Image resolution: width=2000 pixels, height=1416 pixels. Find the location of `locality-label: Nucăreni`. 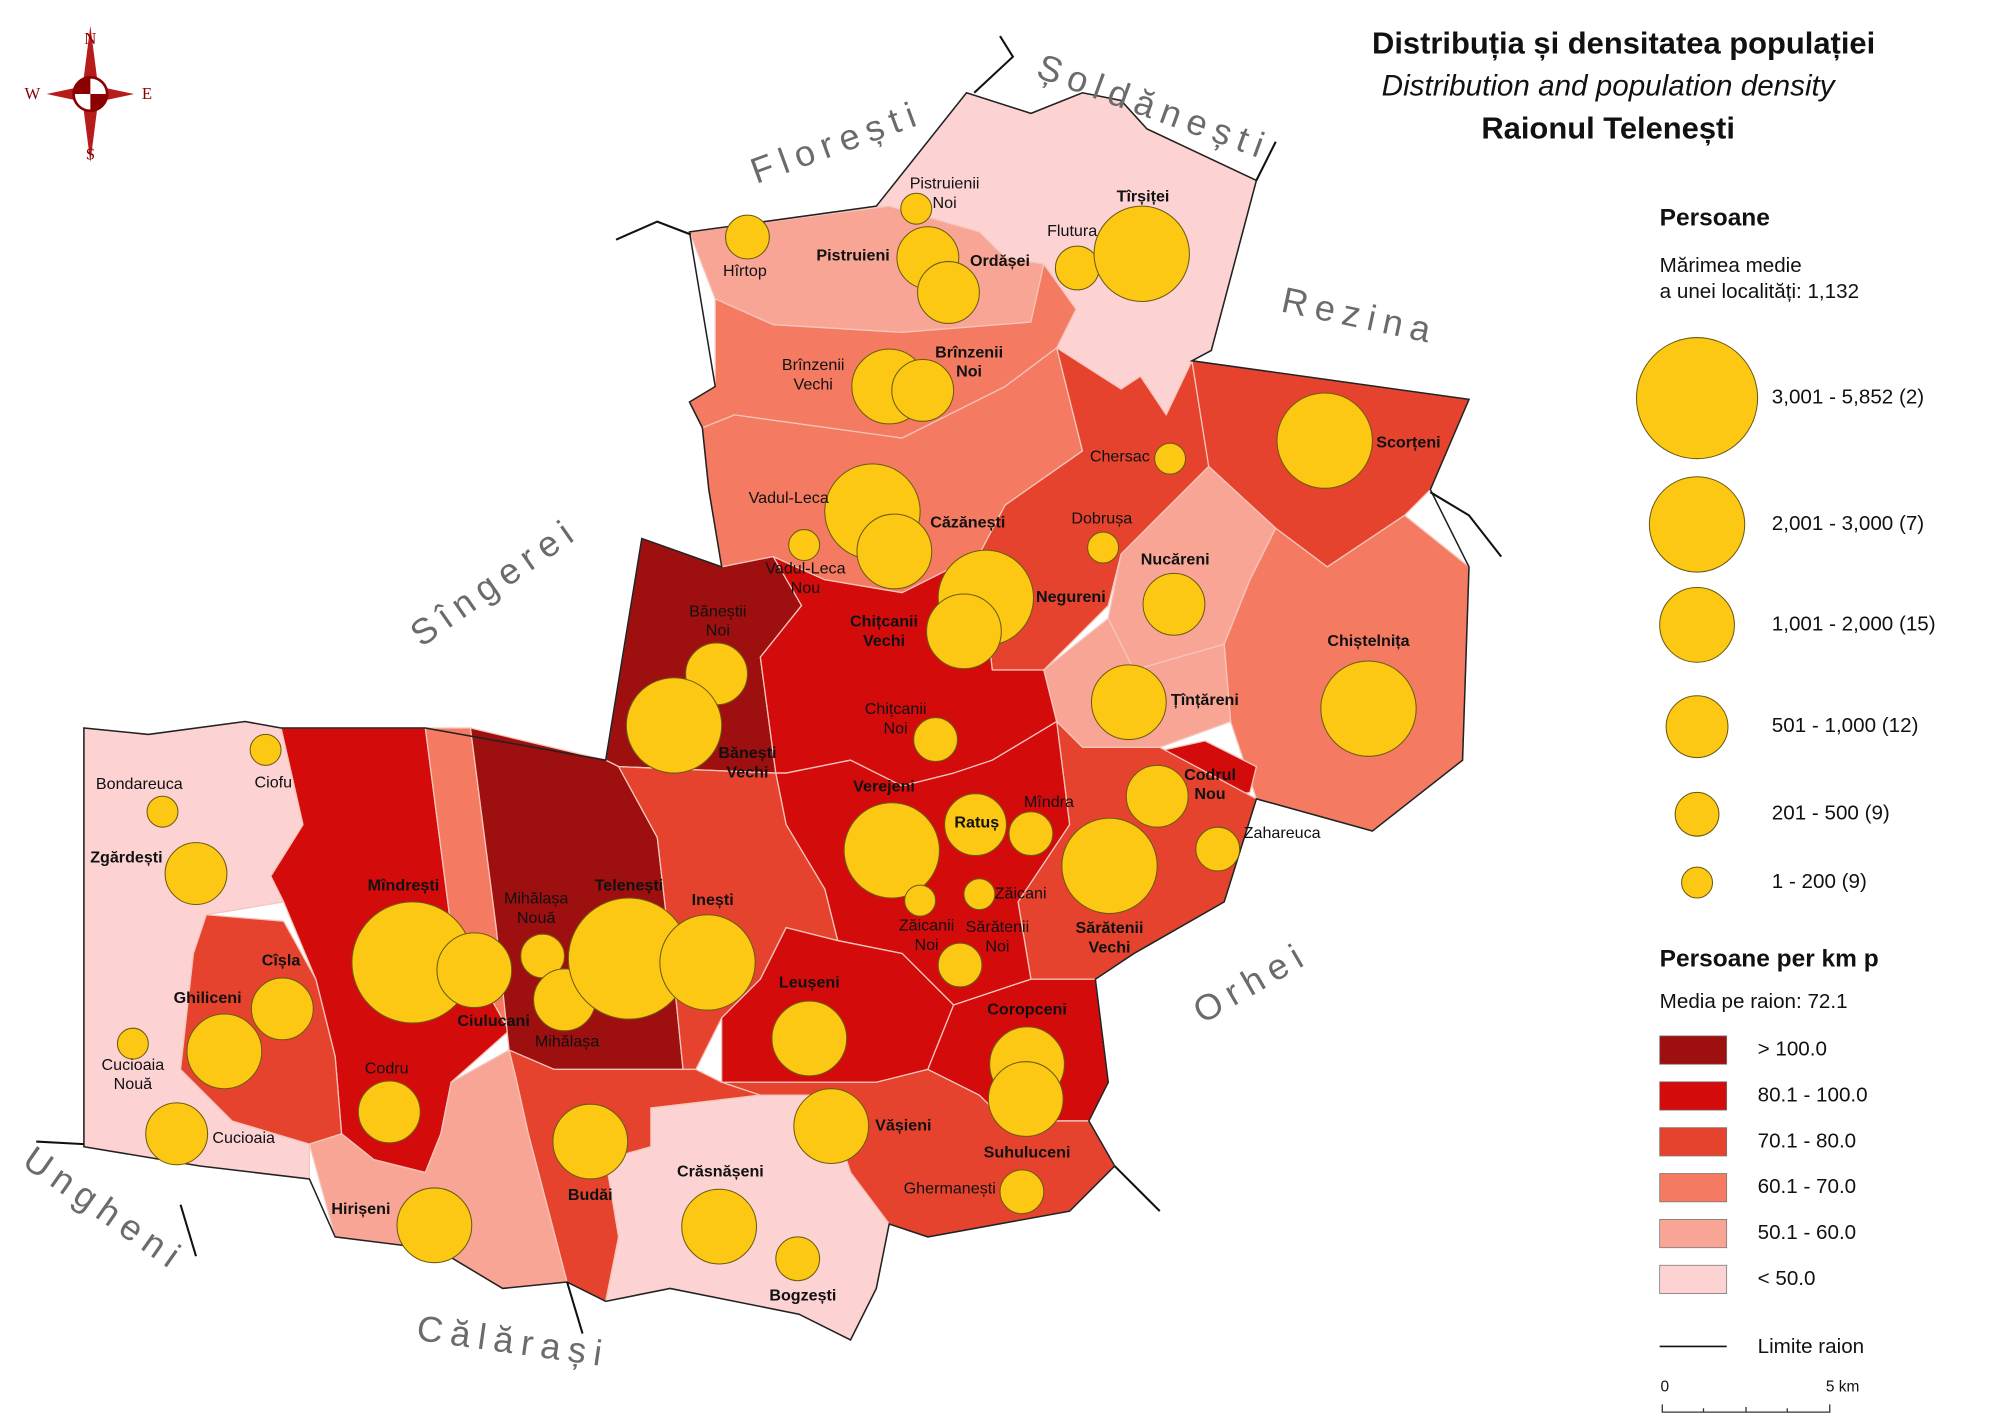

locality-label: Nucăreni is located at coordinates (1175, 560).